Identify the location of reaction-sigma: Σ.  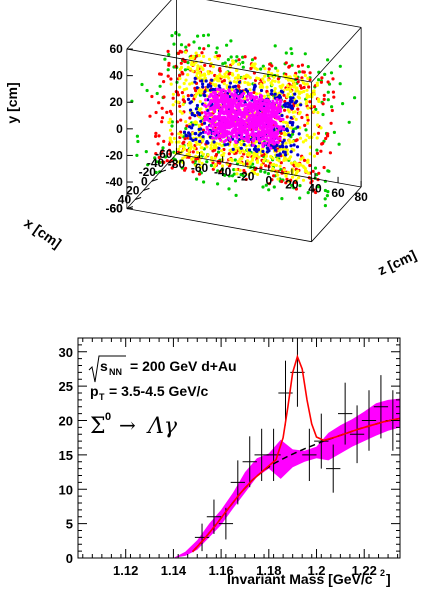
(98, 426).